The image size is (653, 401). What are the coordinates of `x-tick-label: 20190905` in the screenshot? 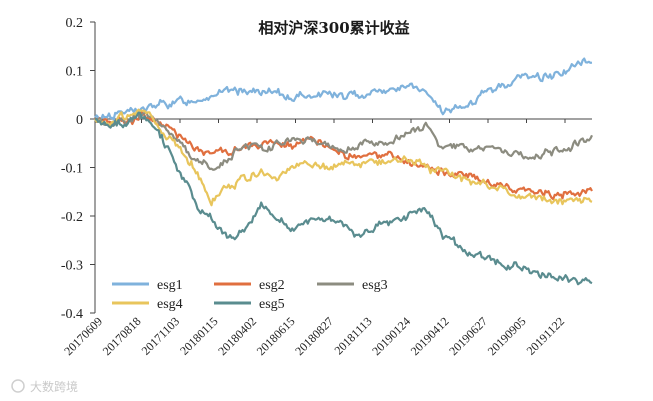 It's located at (507, 336).